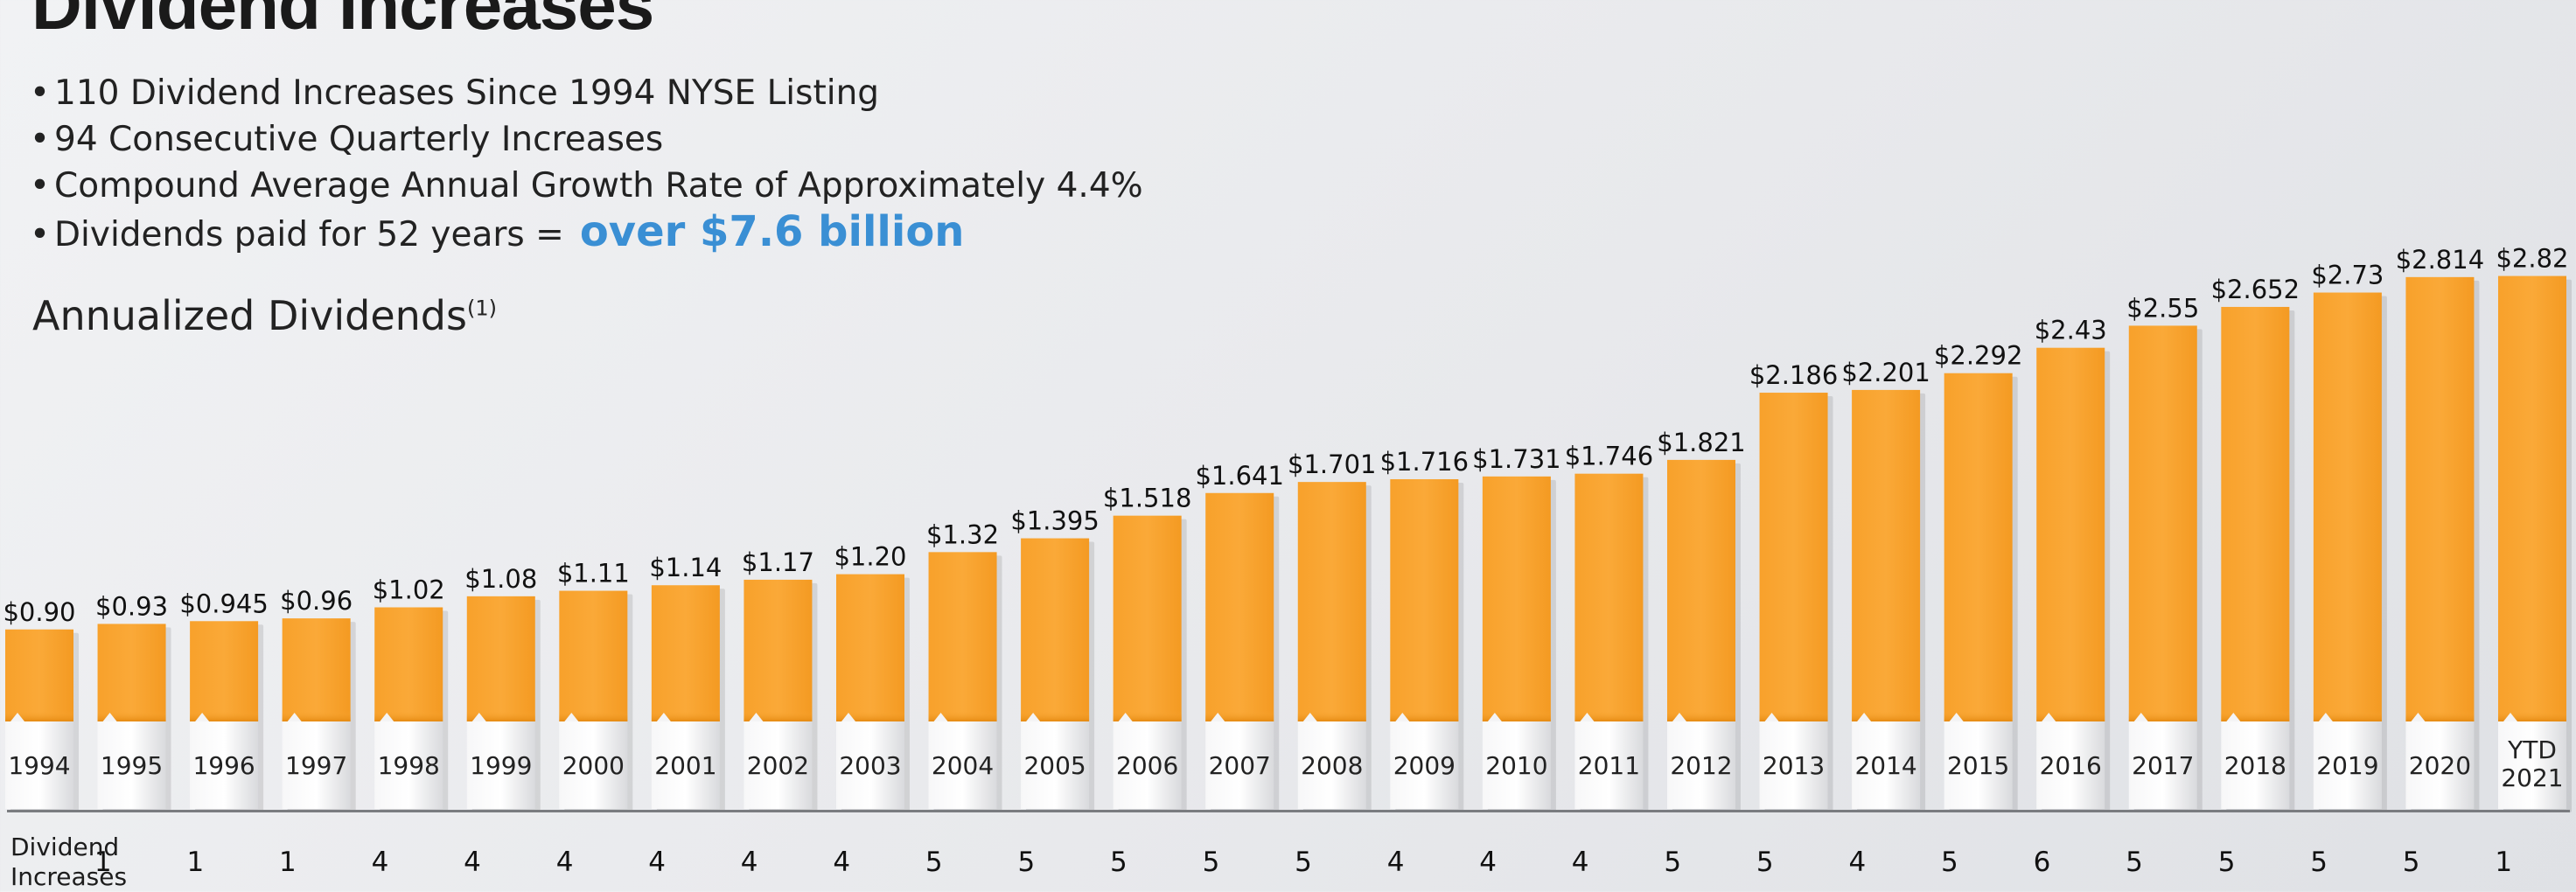 This screenshot has width=2576, height=892. What do you see at coordinates (1609, 456) in the screenshot?
I see `bar-value-label: $1.746` at bounding box center [1609, 456].